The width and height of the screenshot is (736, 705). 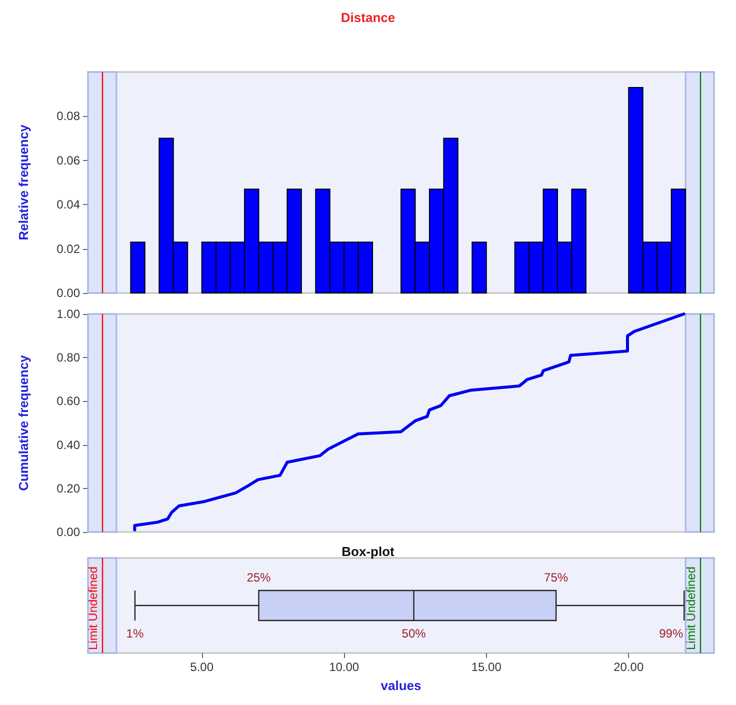 I want to click on y-tick-label: 0.20, so click(x=68, y=488).